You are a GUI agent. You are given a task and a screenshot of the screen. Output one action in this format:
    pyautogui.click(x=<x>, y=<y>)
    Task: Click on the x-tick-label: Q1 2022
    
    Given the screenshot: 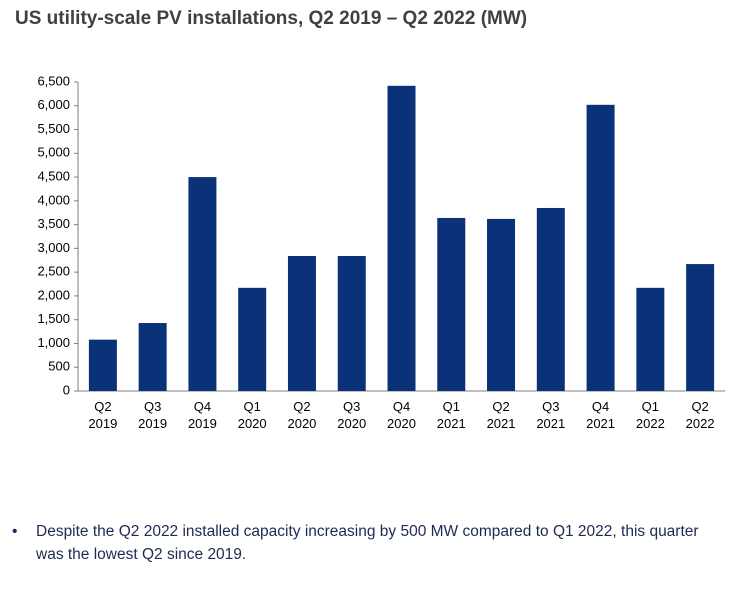 What is the action you would take?
    pyautogui.click(x=650, y=415)
    